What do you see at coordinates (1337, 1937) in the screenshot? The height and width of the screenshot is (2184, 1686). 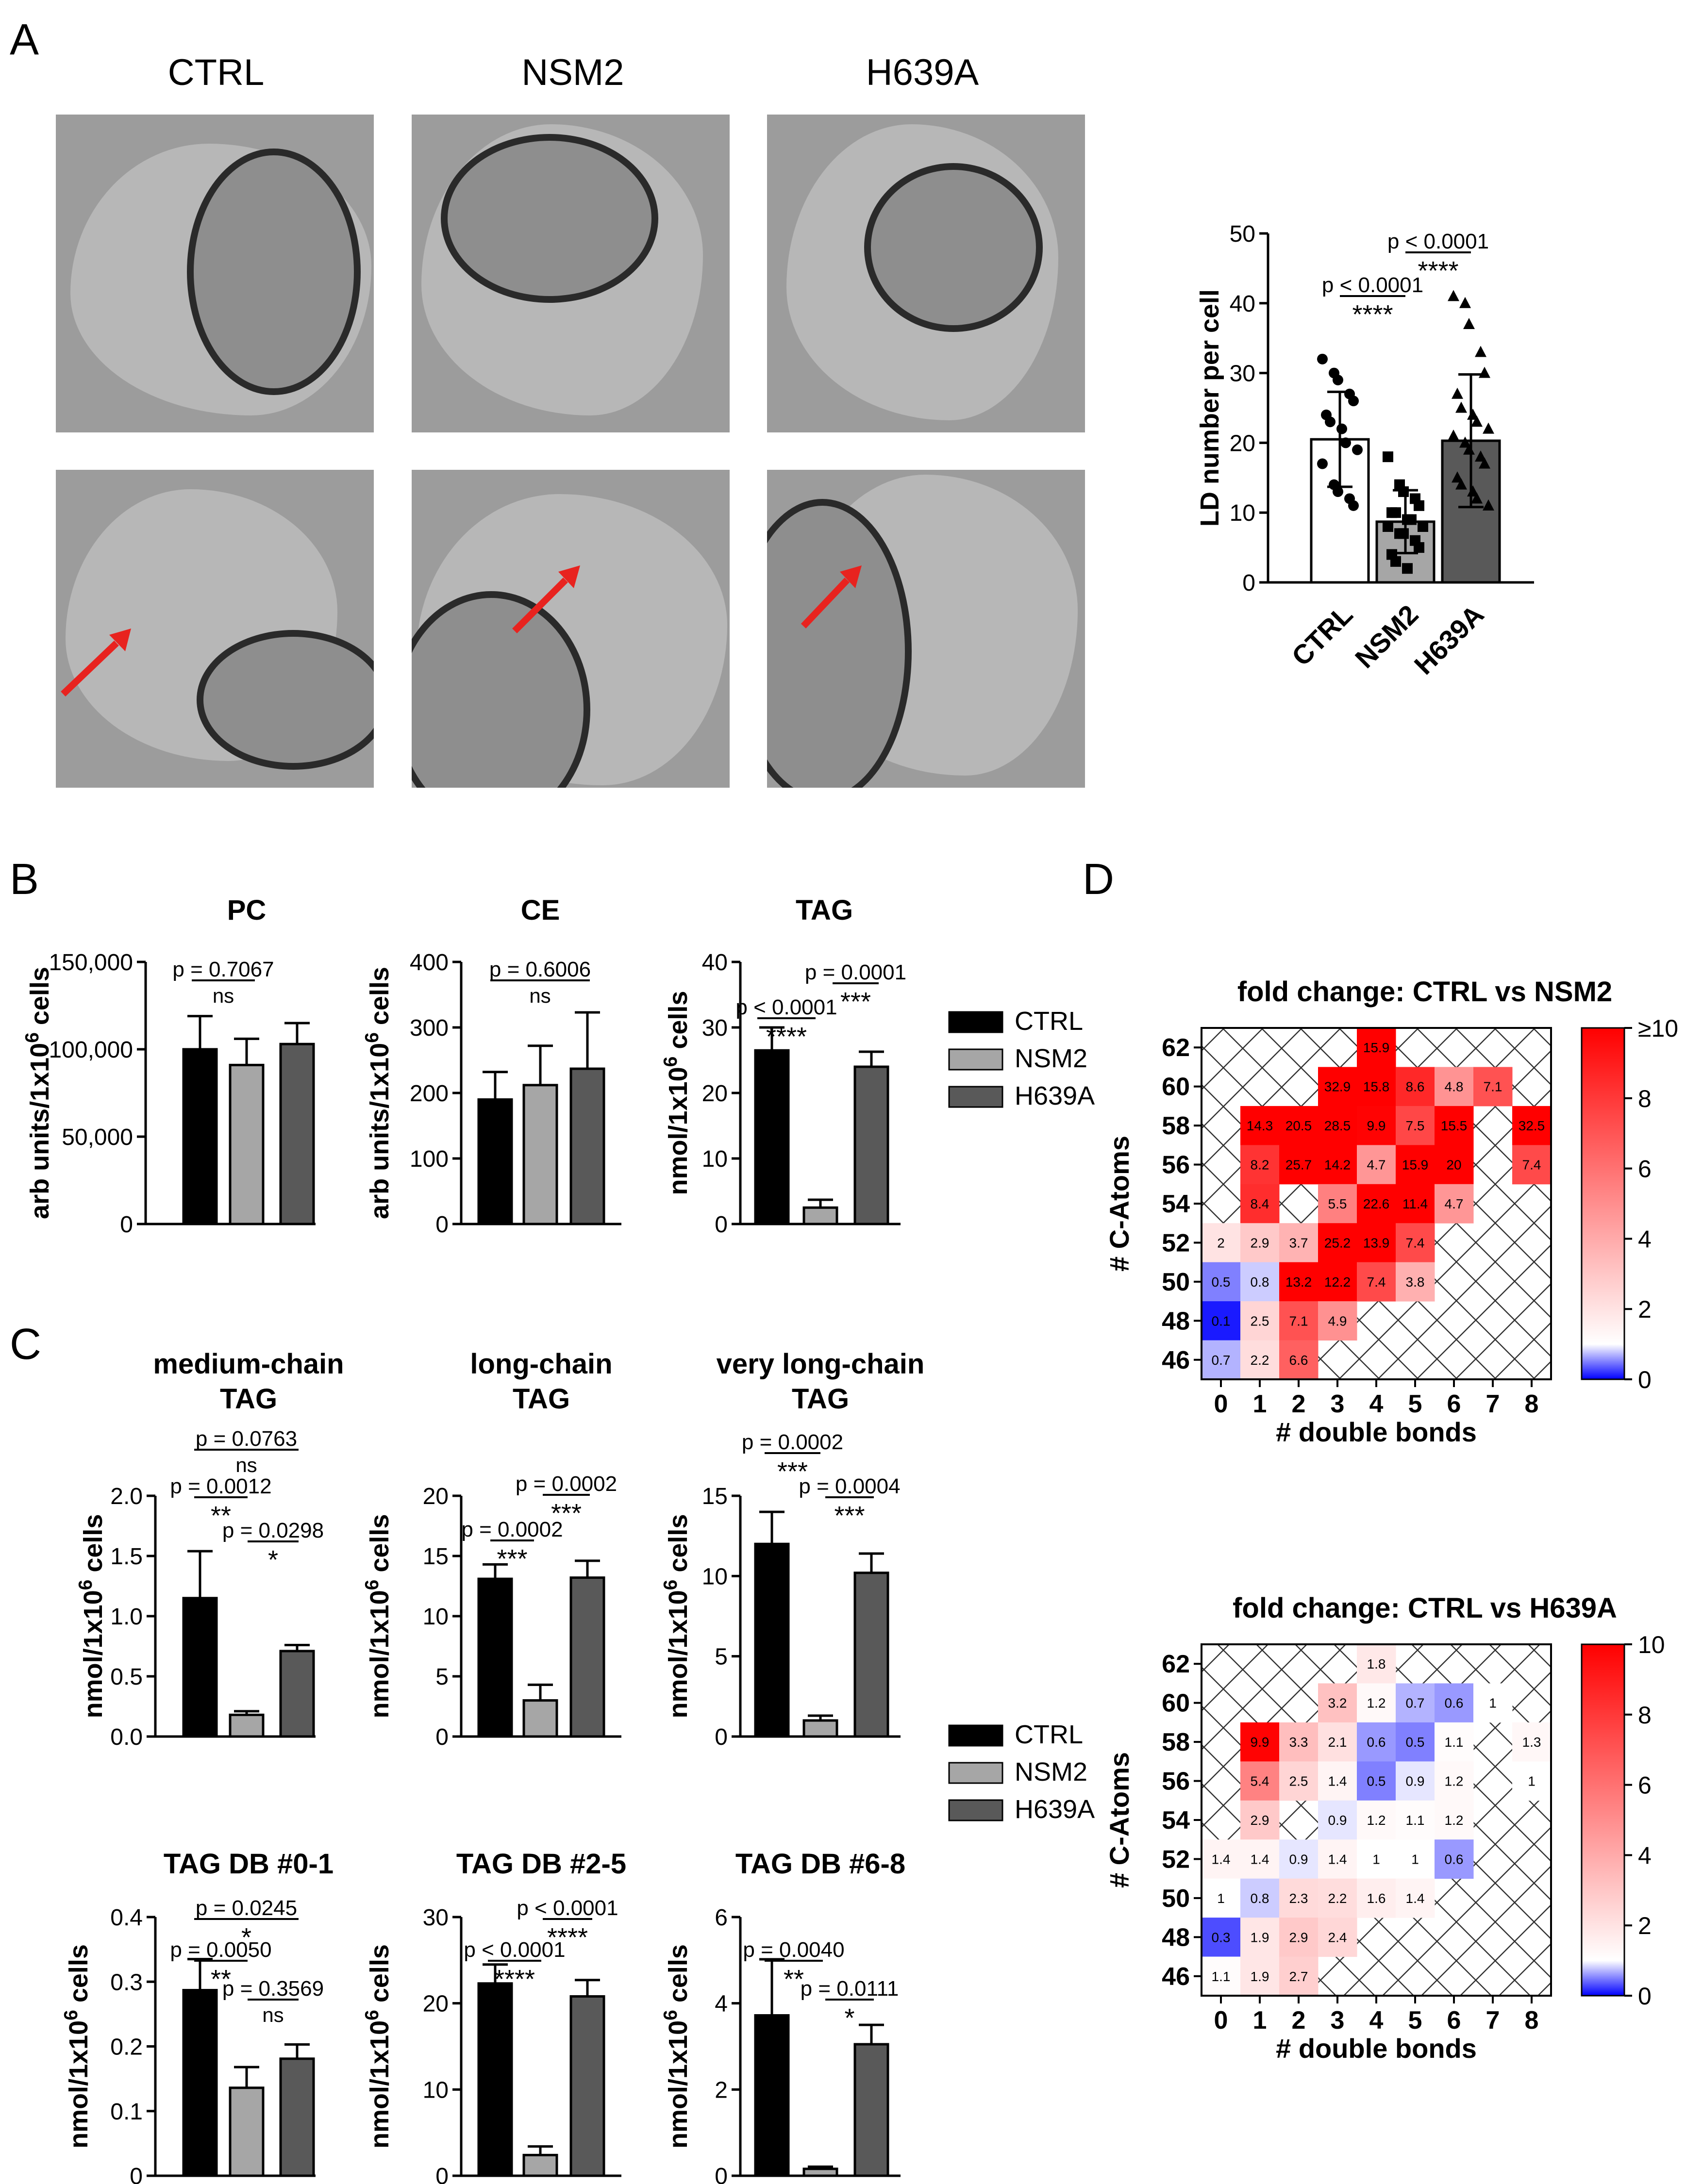 I see `heatmap-cell-value: 2.4` at bounding box center [1337, 1937].